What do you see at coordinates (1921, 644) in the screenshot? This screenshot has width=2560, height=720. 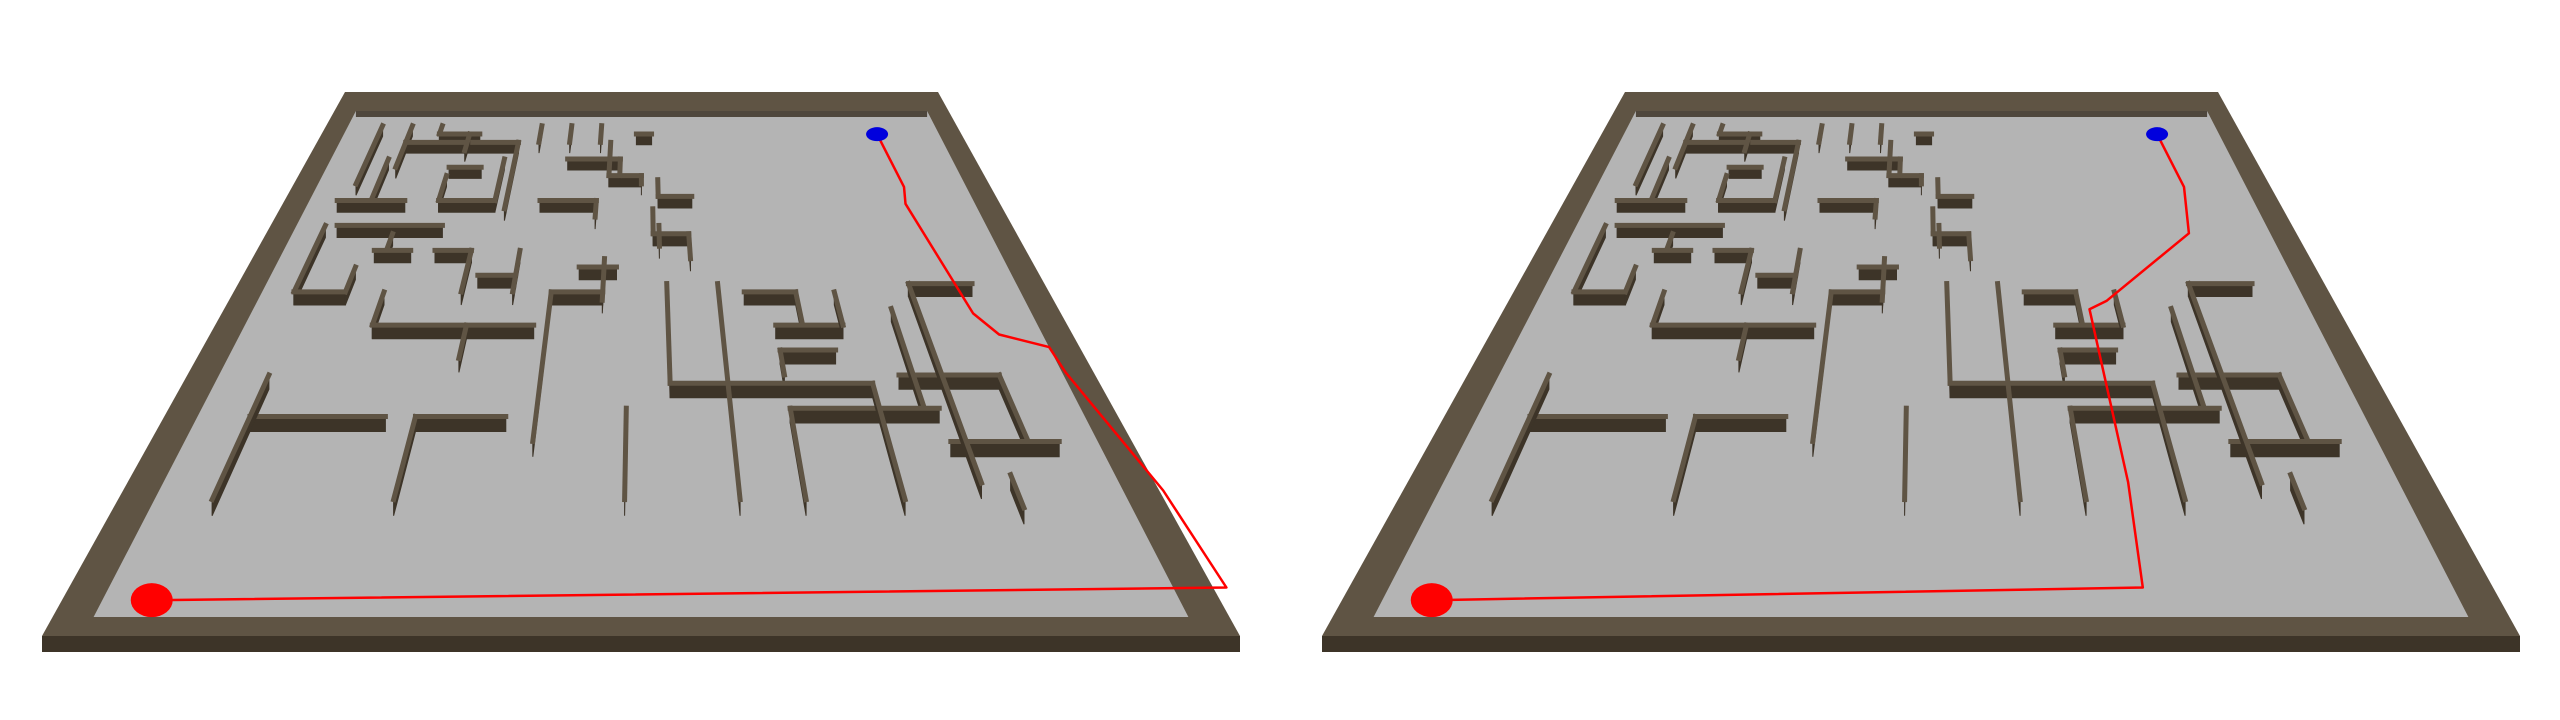 I see `board-front-face` at bounding box center [1921, 644].